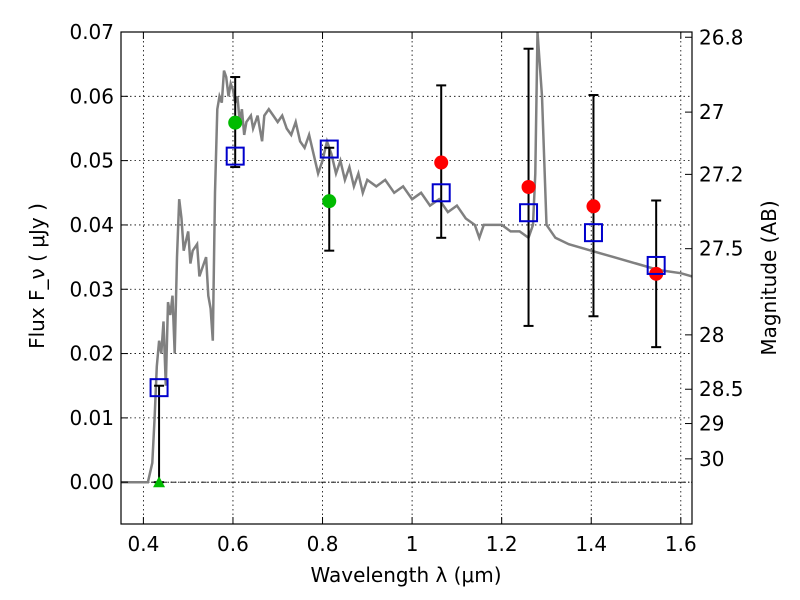 The width and height of the screenshot is (800, 600). I want to click on x-tick-label: 0.8, so click(323, 544).